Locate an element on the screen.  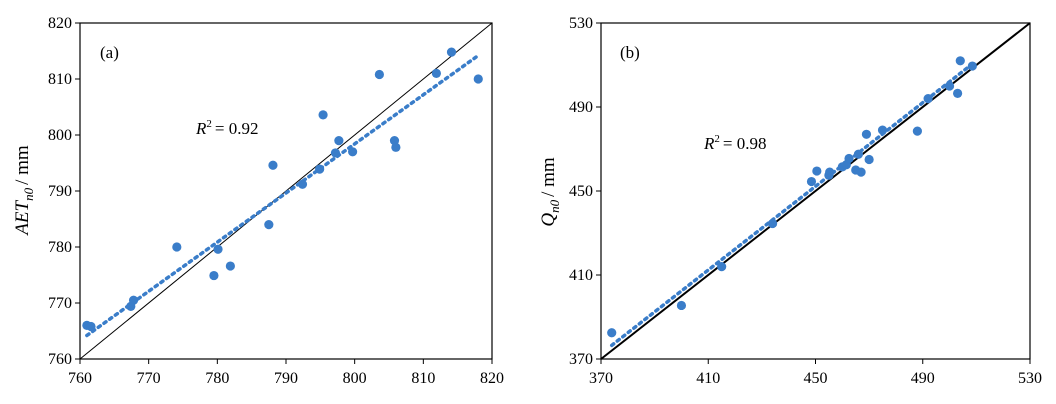
y-tick-label-a: 800 is located at coordinates (60, 135).